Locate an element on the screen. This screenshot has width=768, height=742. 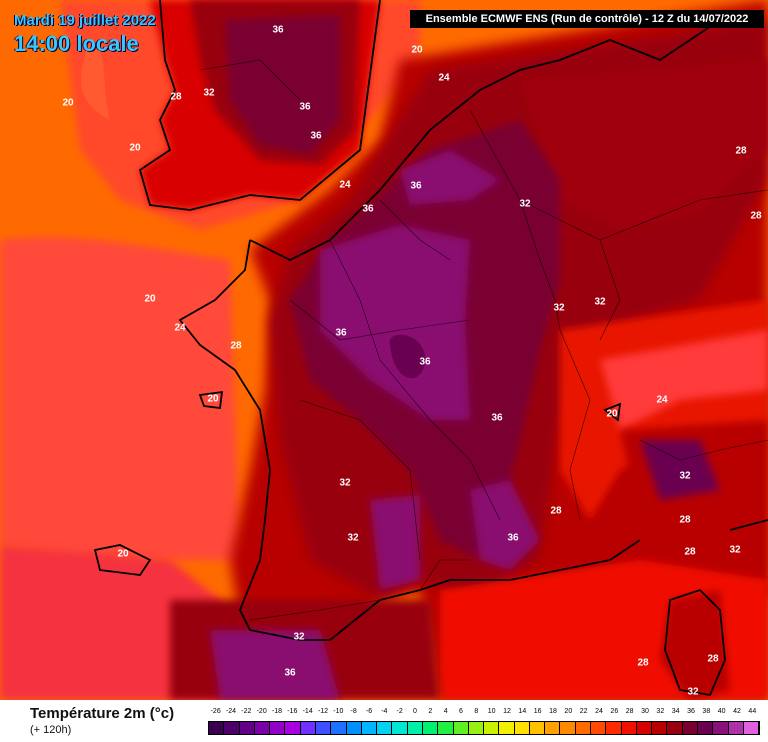
legend-tick: -8 is located at coordinates (353, 711).